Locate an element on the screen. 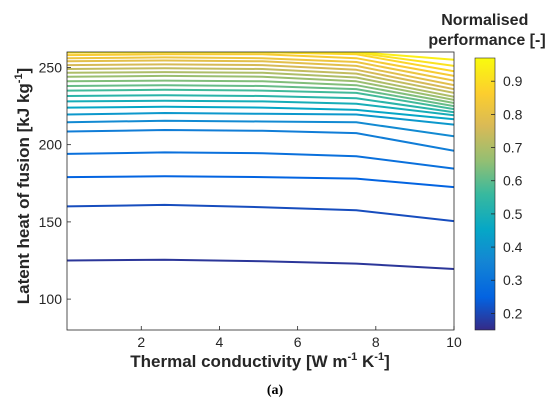 The height and width of the screenshot is (406, 550). y-tick-label: 250 is located at coordinates (51, 67).